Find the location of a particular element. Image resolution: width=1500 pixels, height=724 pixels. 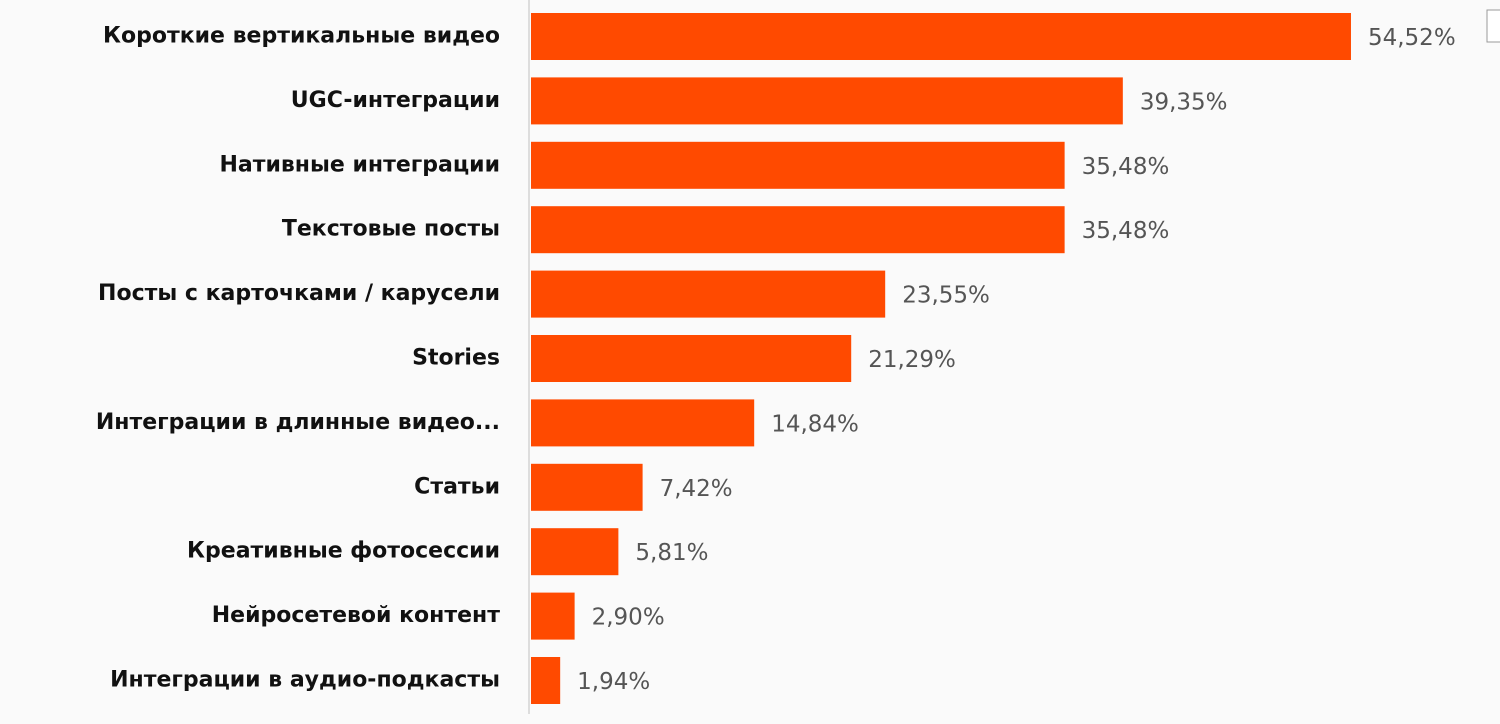

category-label: UGC-интеграции is located at coordinates (395, 100).